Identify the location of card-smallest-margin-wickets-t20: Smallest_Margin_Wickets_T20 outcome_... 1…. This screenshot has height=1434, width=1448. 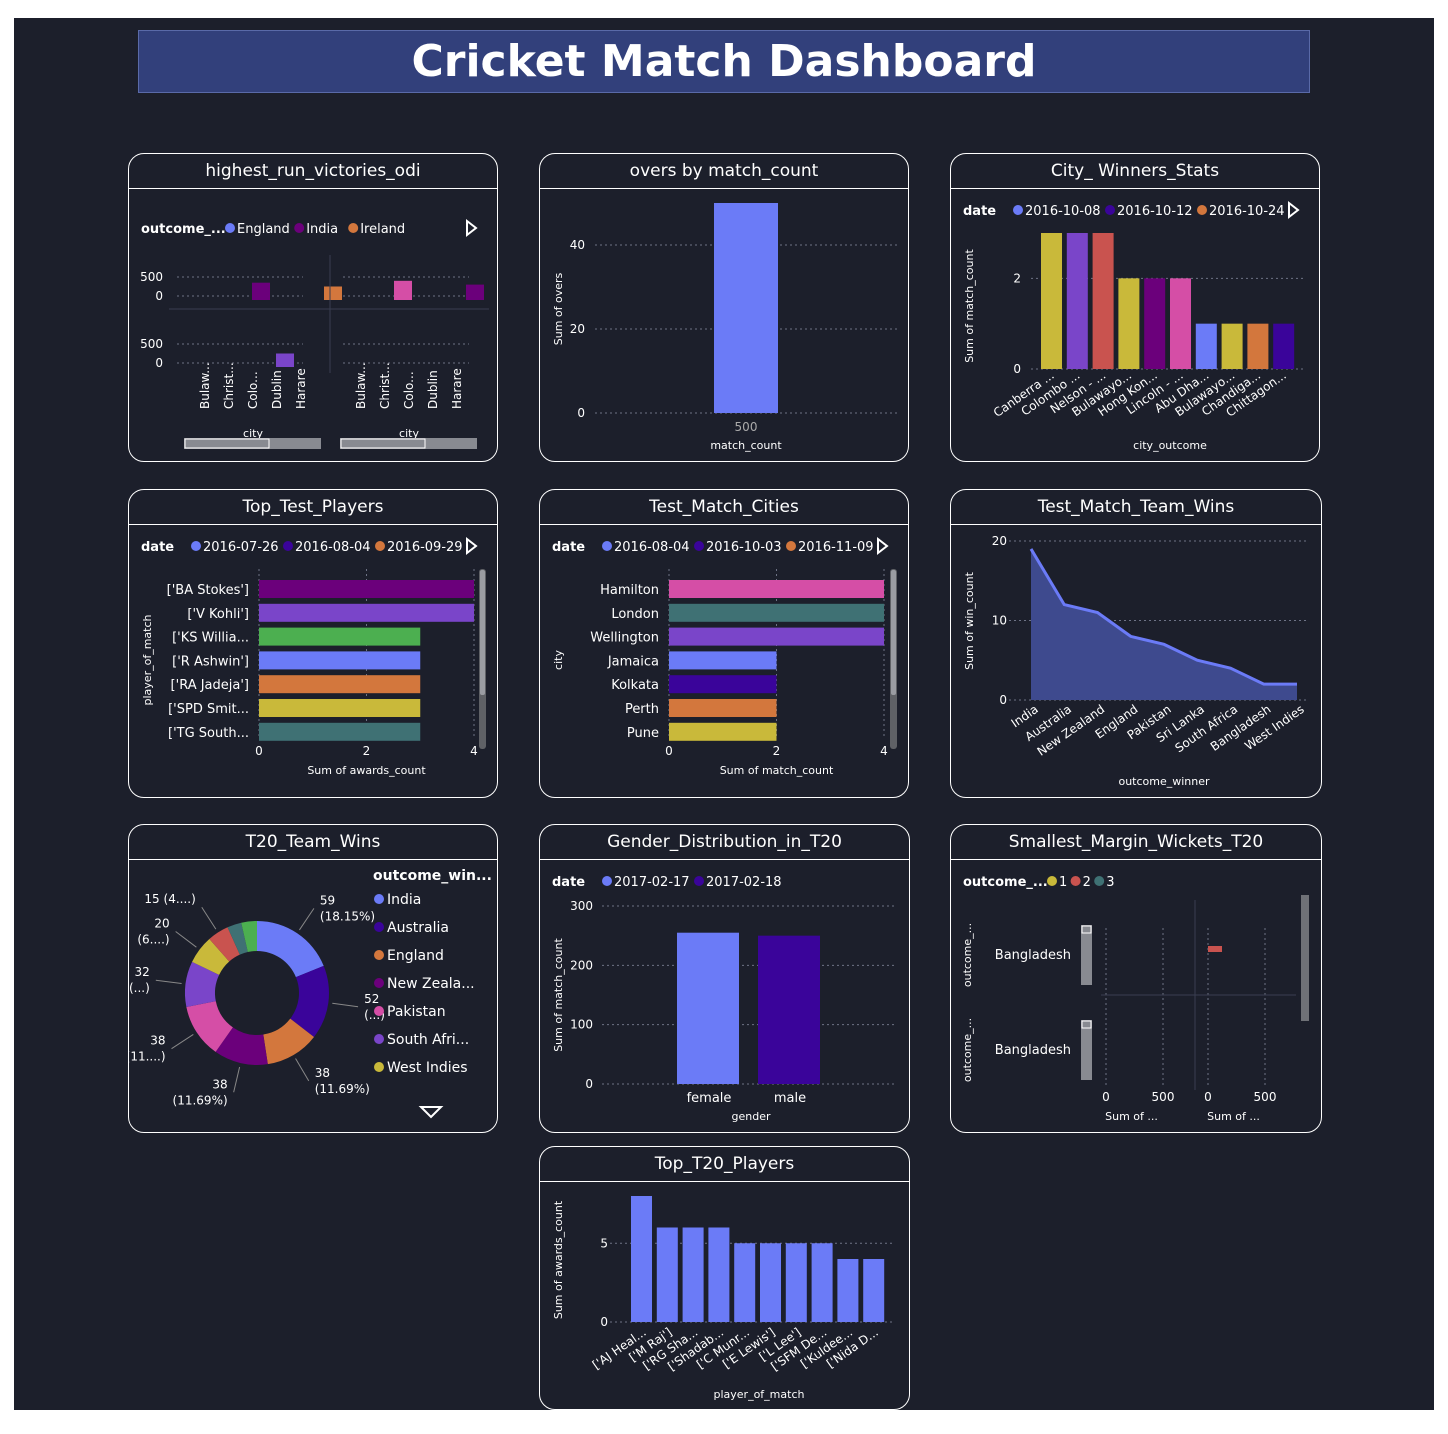
(1136, 978).